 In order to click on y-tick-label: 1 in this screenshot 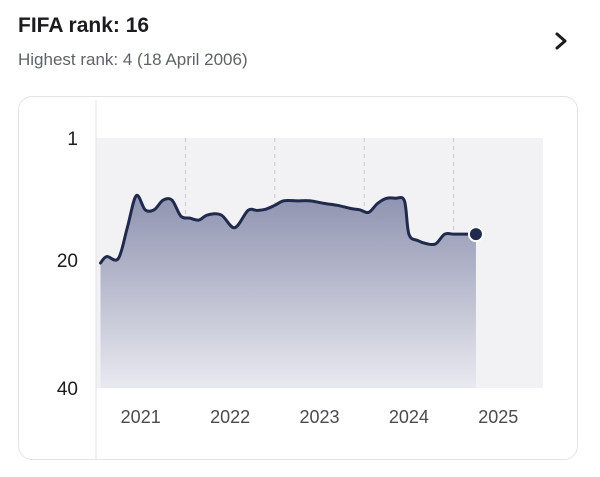, I will do `click(72, 139)`.